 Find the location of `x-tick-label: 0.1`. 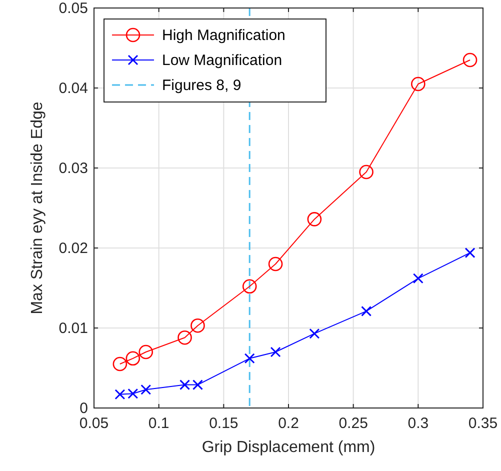

x-tick-label: 0.1 is located at coordinates (159, 423).